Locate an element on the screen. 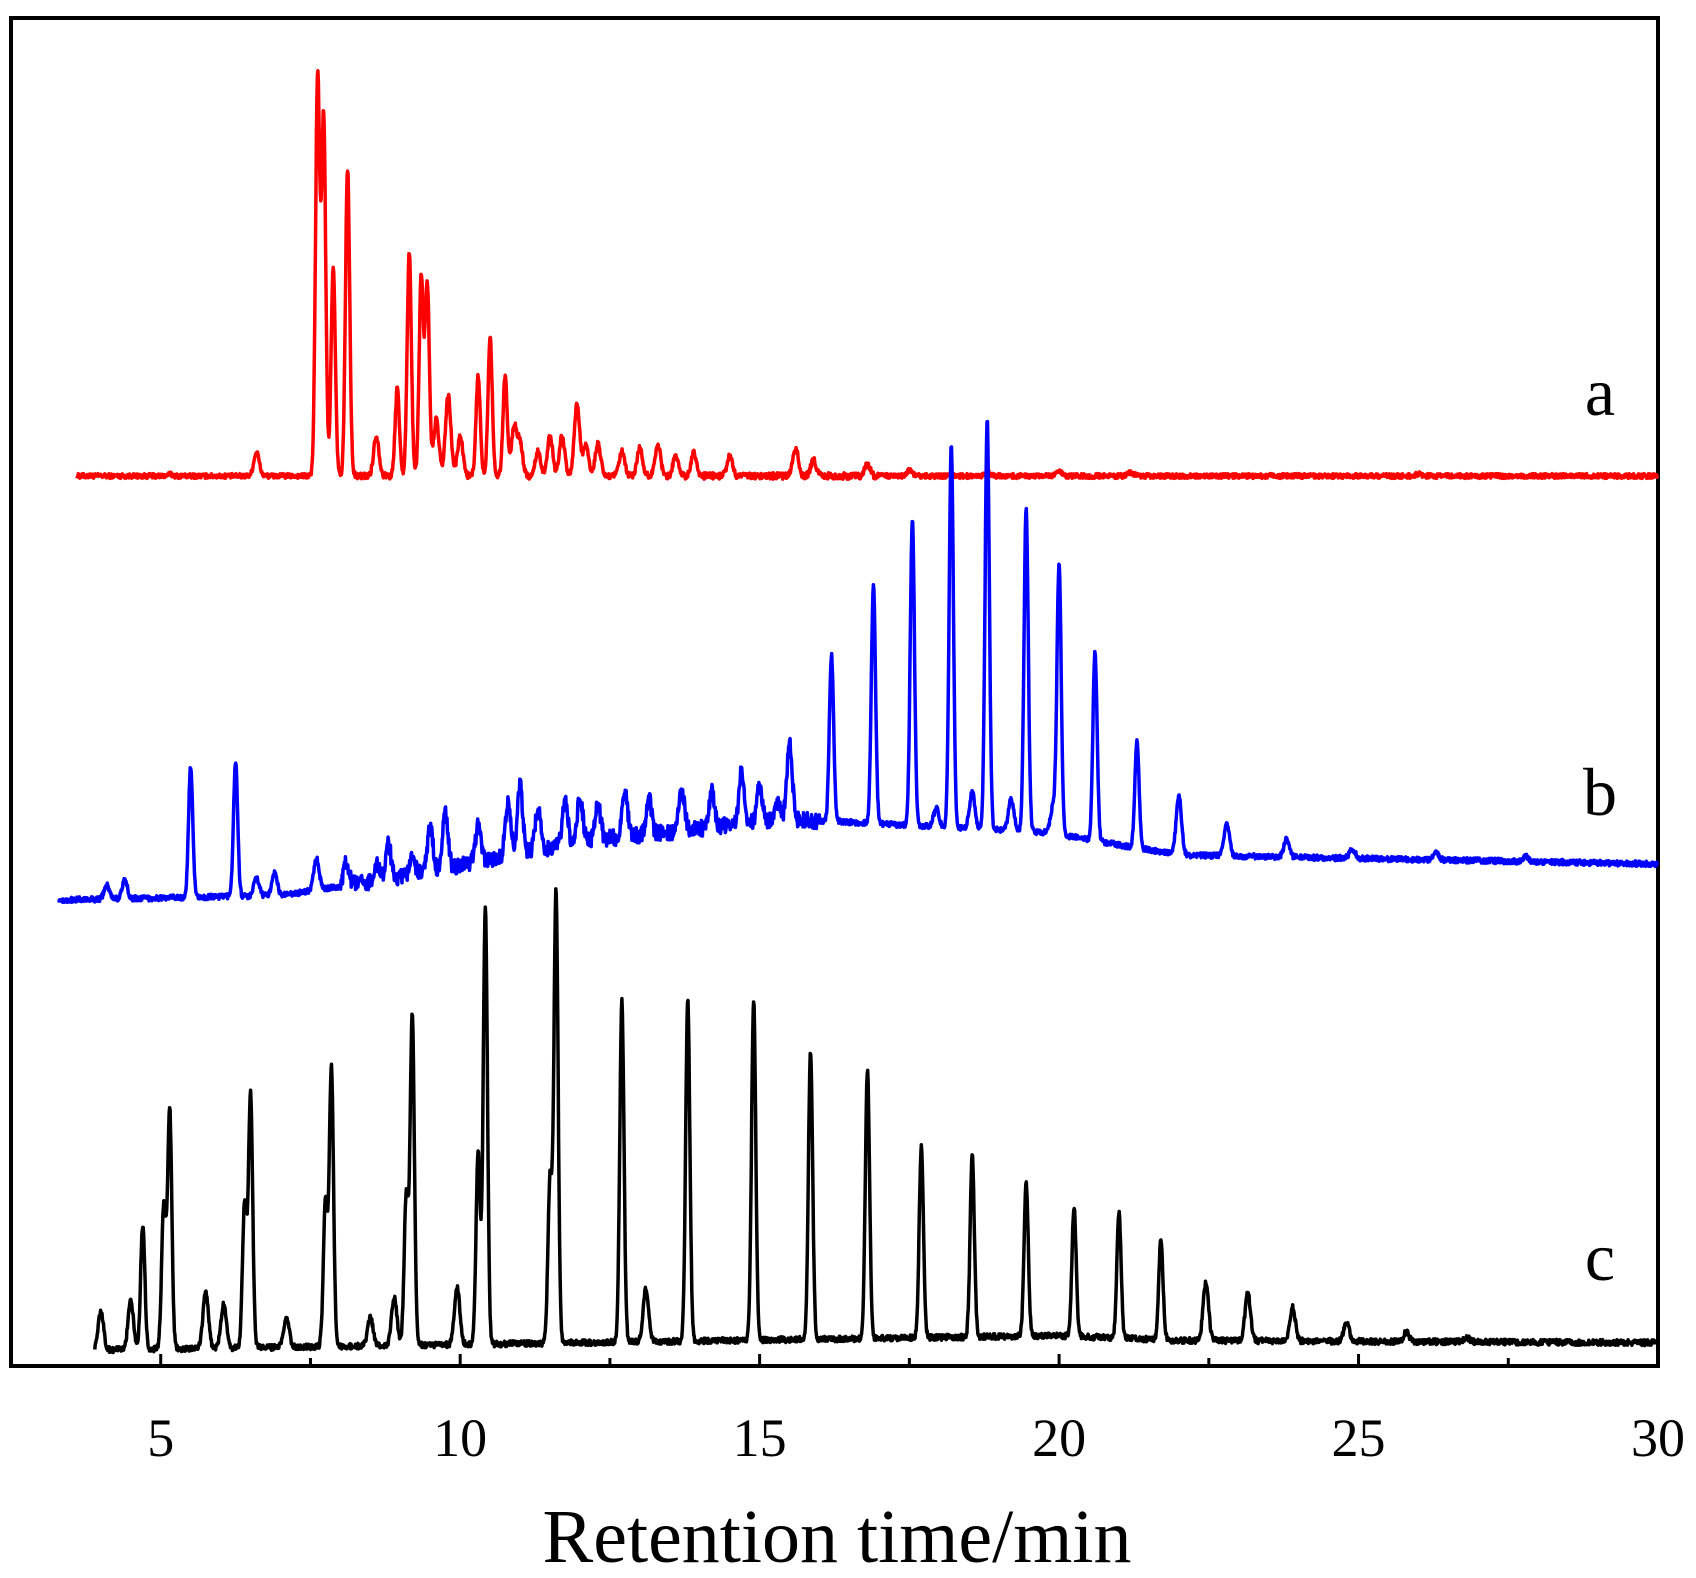 The width and height of the screenshot is (1696, 1578). x-tick-label-25: 25 is located at coordinates (1359, 1438).